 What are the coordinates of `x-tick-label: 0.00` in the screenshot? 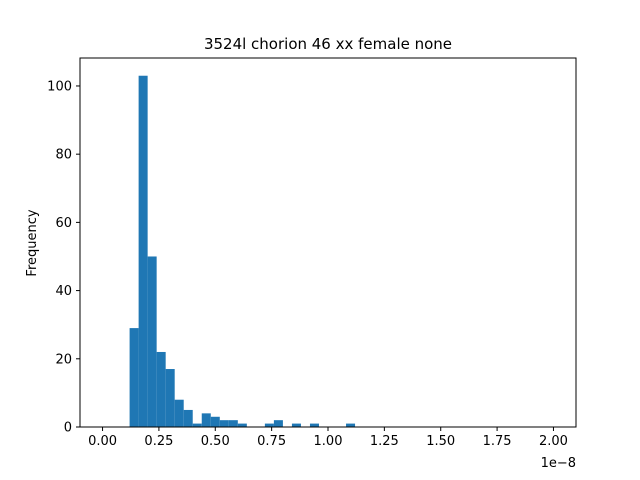 It's located at (102, 441).